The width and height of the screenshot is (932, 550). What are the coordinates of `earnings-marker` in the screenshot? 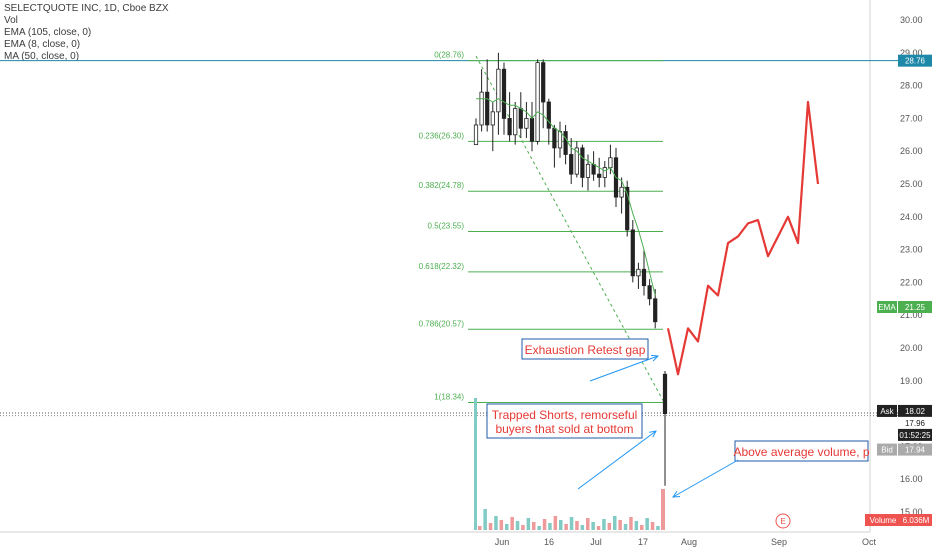 It's located at (783, 521).